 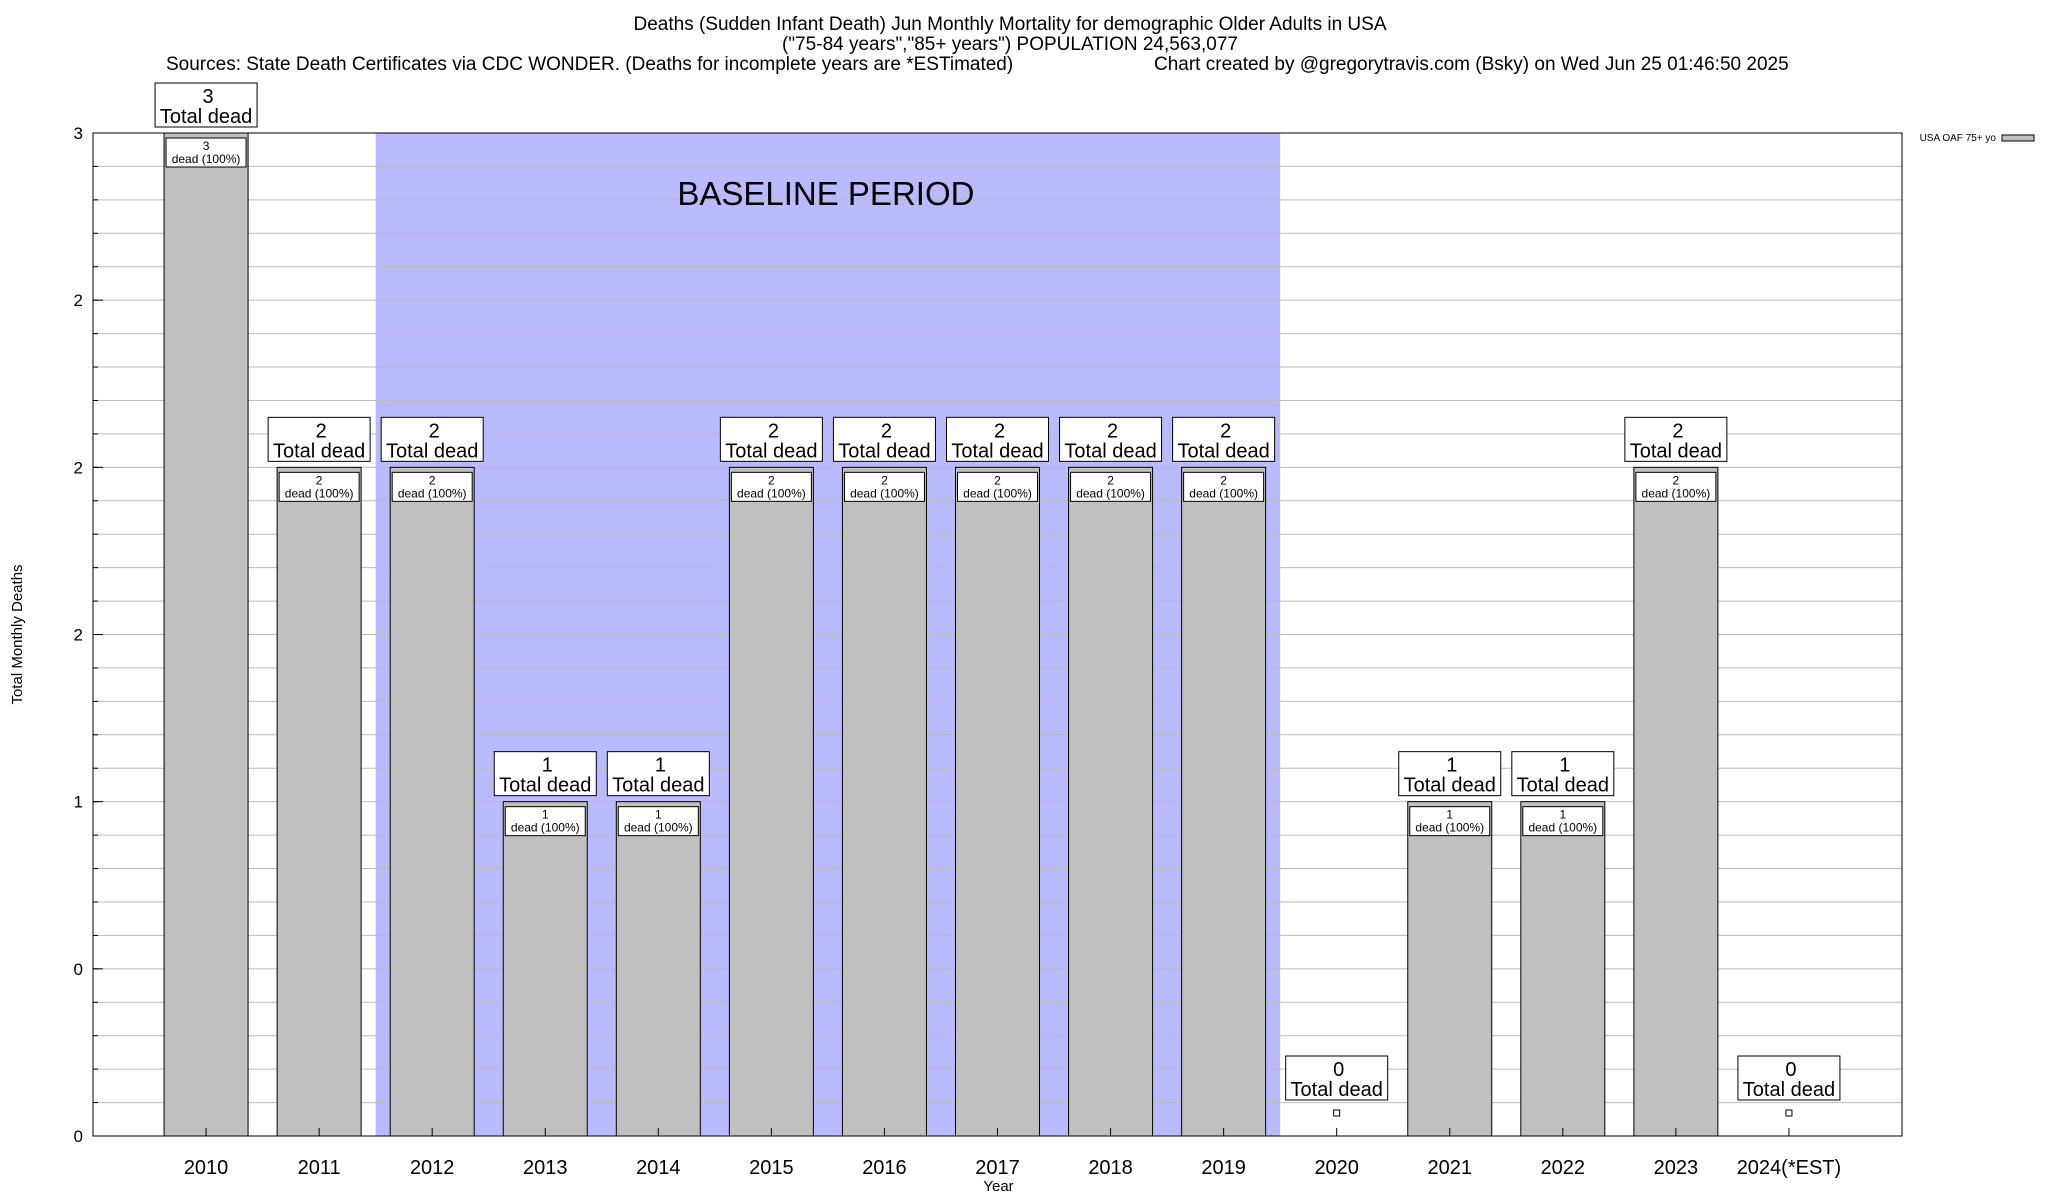 I want to click on inner-label-text-2011: dead (100%), so click(x=319, y=493).